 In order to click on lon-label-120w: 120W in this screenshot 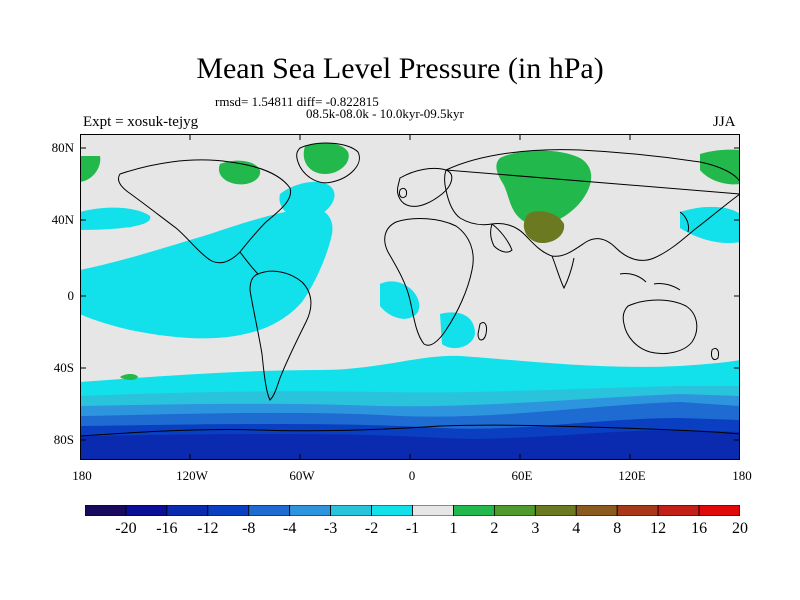, I will do `click(192, 475)`.